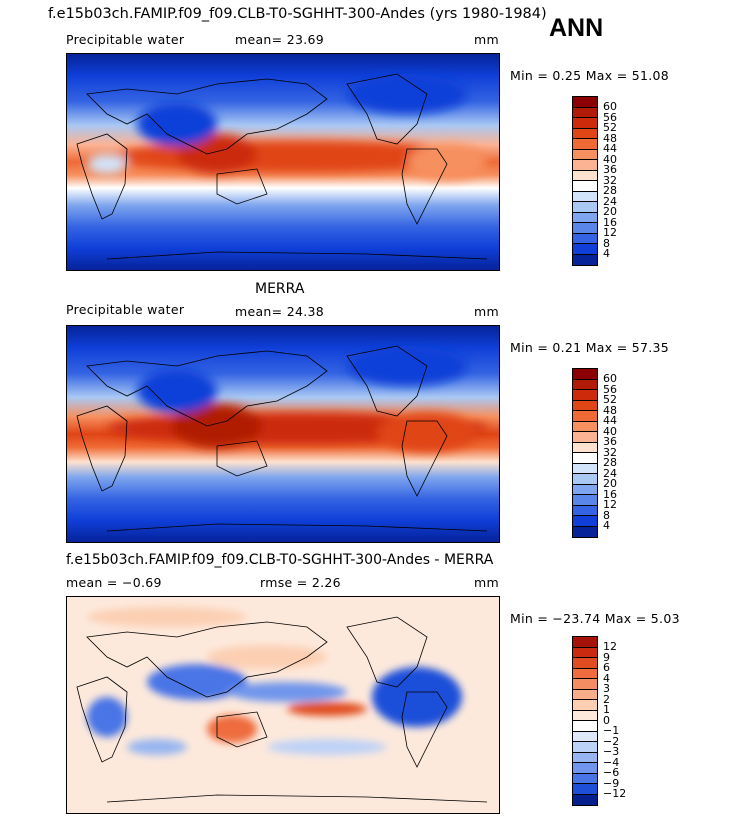 This screenshot has width=733, height=816. Describe the element at coordinates (282, 709) in the screenshot. I see `panel3-coastlines` at that location.